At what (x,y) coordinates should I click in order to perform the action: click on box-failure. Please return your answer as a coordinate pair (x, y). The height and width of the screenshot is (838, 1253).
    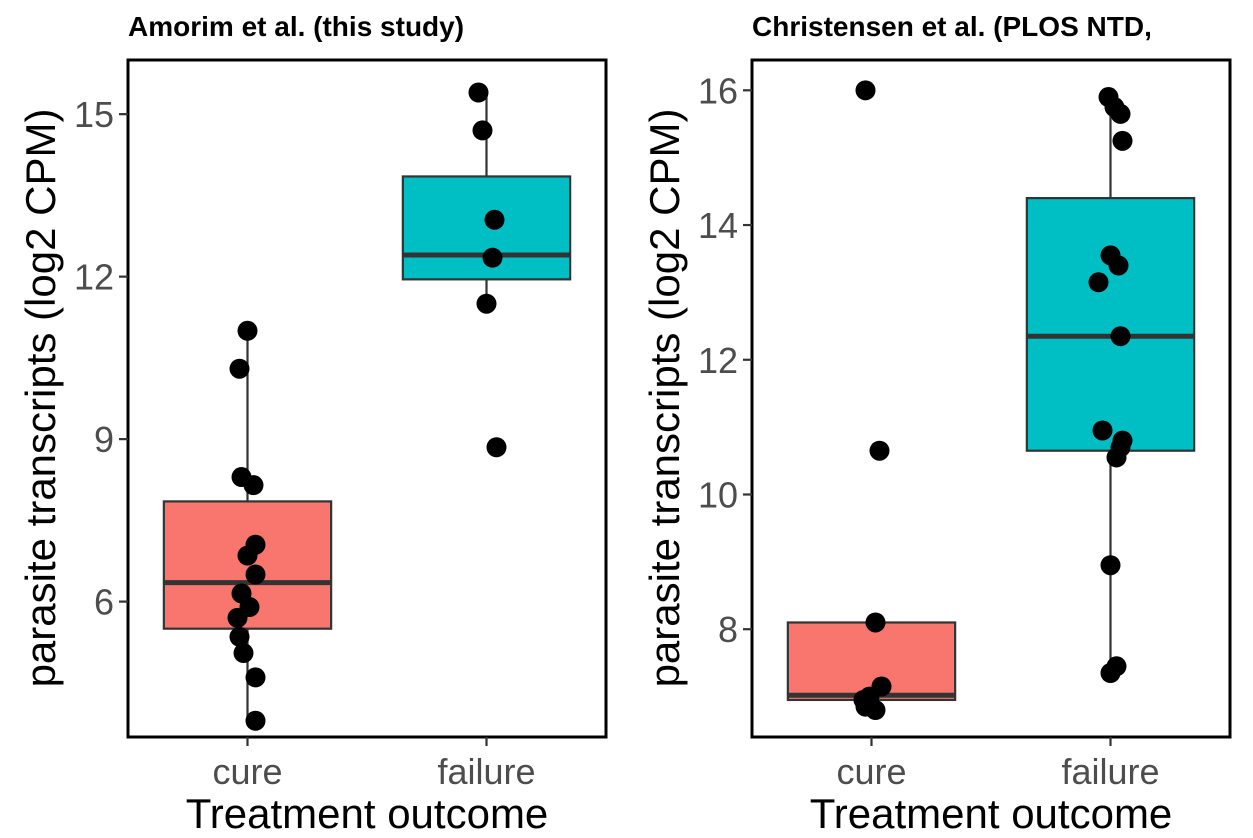
    Looking at the image, I should click on (1110, 385).